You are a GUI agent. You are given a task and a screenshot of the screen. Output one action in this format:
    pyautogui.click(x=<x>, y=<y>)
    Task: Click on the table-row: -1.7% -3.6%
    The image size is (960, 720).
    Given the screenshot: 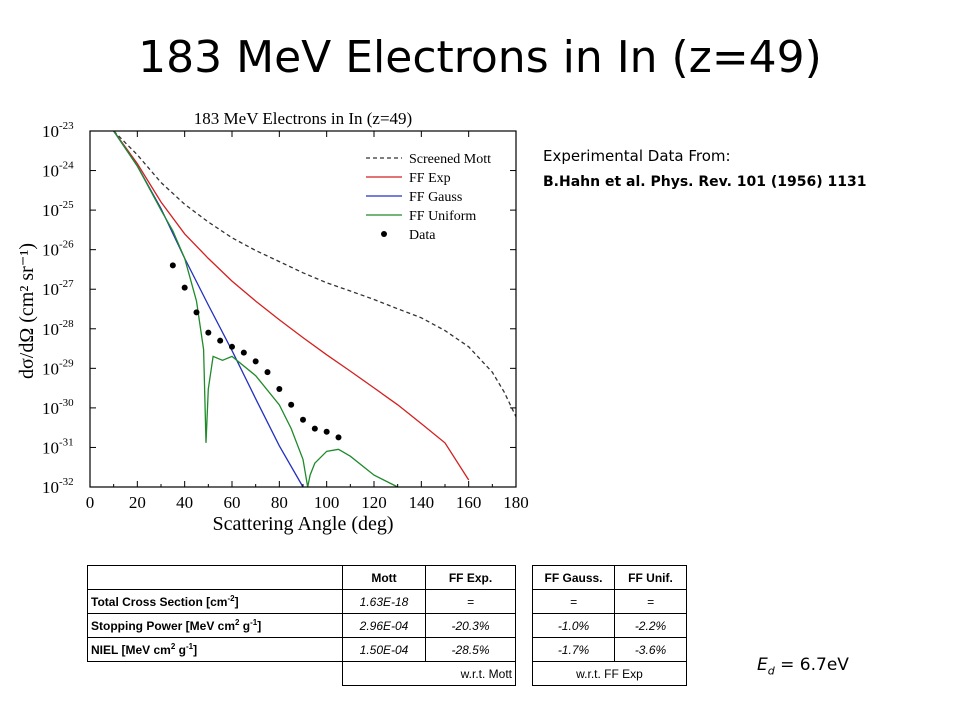 What is the action you would take?
    pyautogui.click(x=609, y=649)
    